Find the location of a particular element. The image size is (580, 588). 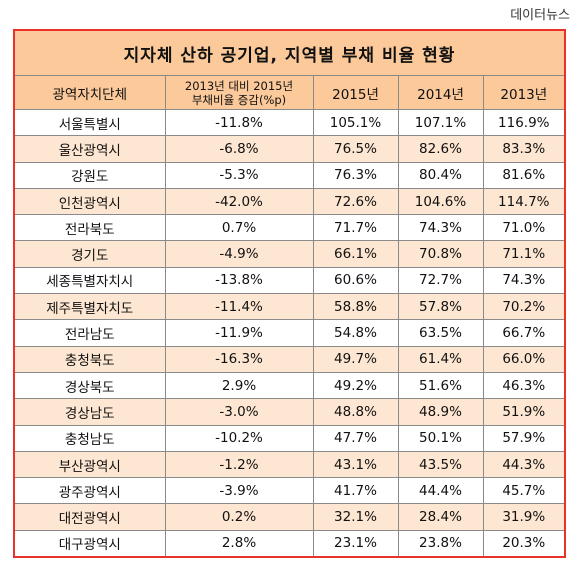

cell-change: -11.4% is located at coordinates (239, 307).